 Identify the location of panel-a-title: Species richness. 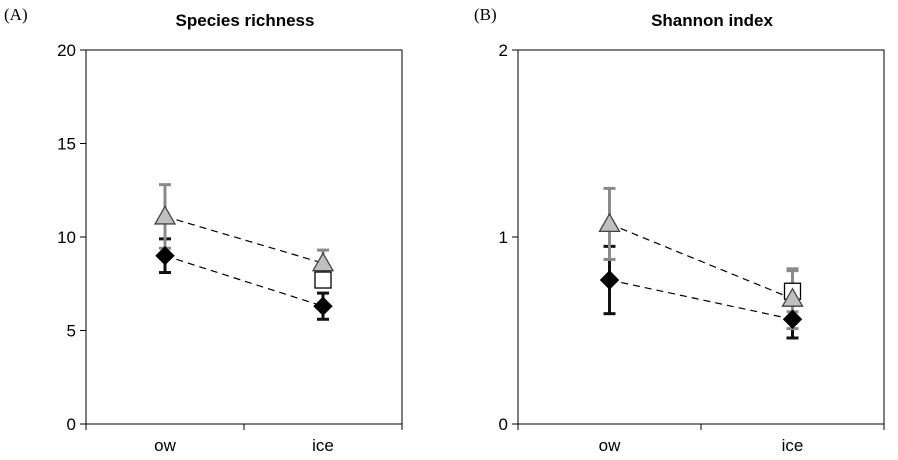
(245, 20).